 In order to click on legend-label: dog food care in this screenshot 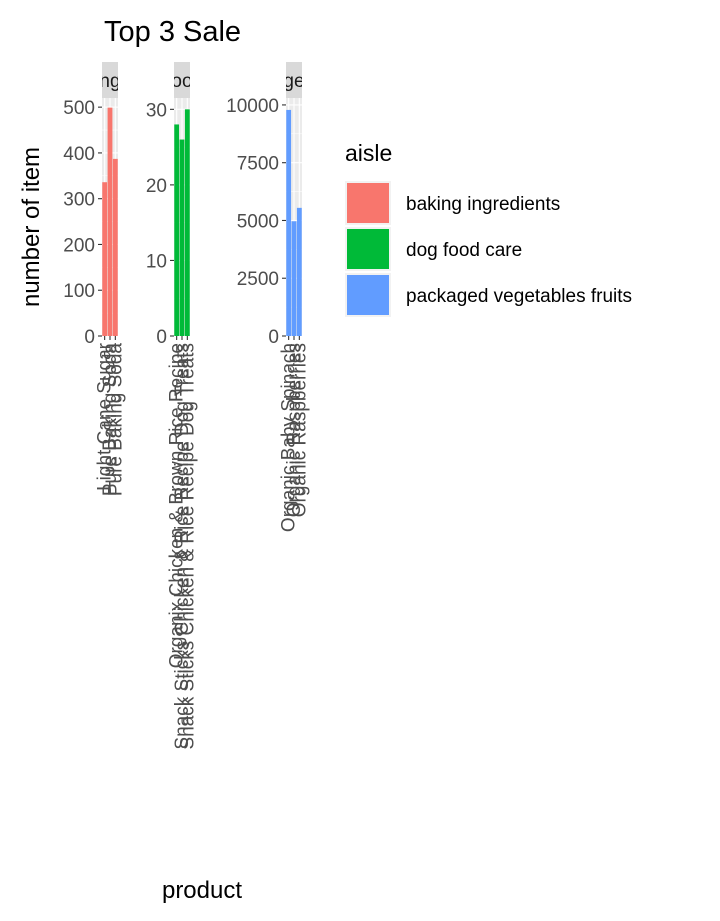, I will do `click(464, 250)`.